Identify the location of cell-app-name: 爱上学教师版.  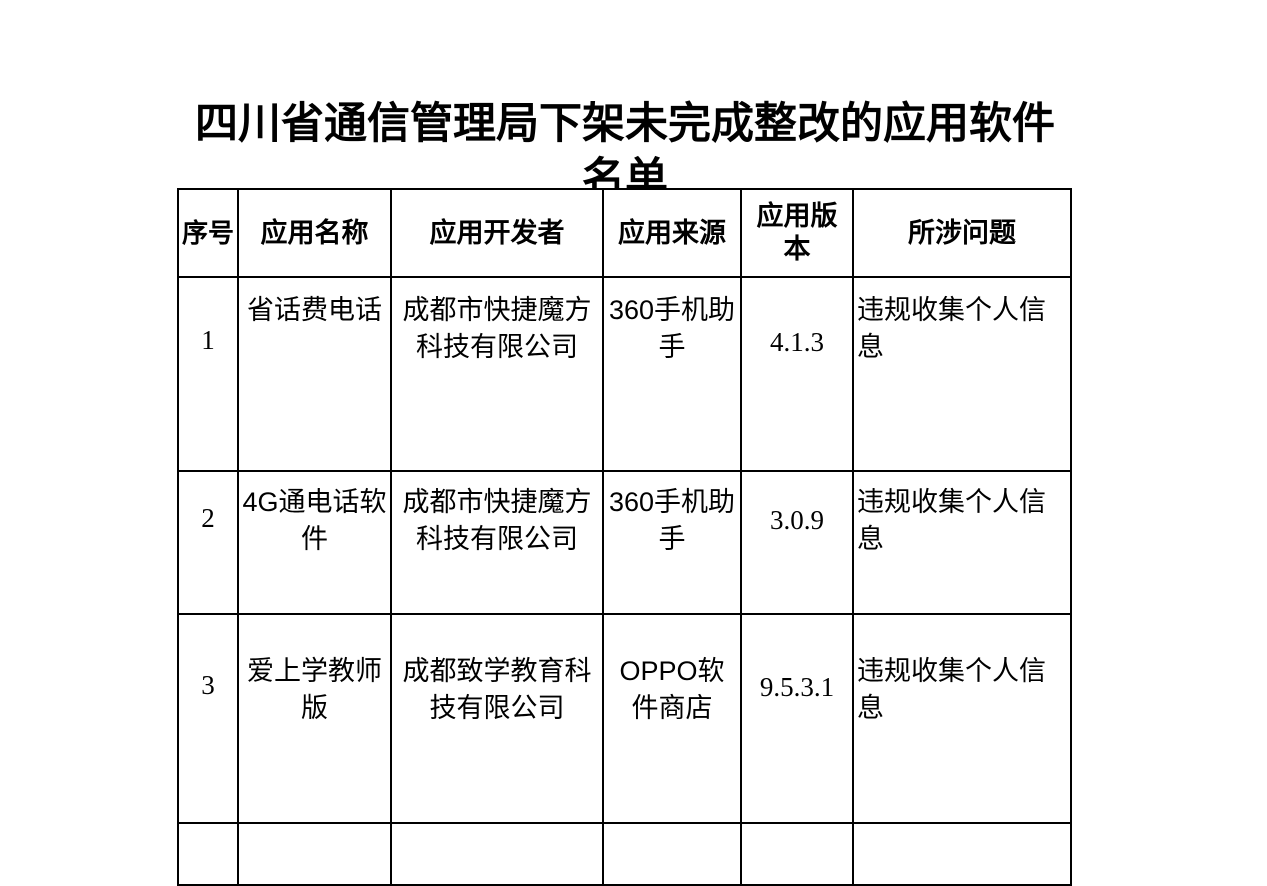
(314, 718).